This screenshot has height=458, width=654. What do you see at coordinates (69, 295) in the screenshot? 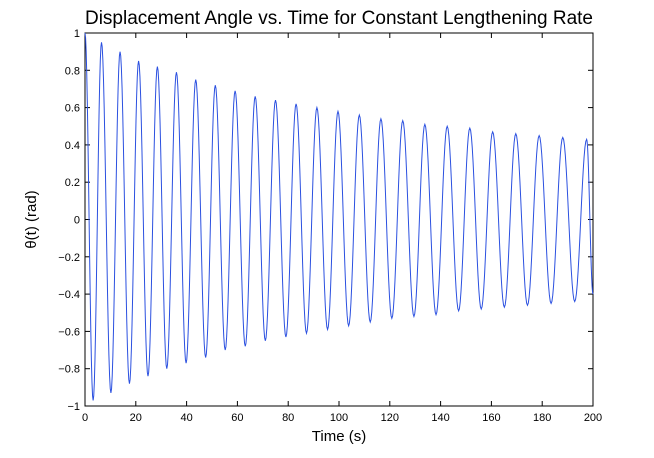
I see `y-tick-label: −0.4` at bounding box center [69, 295].